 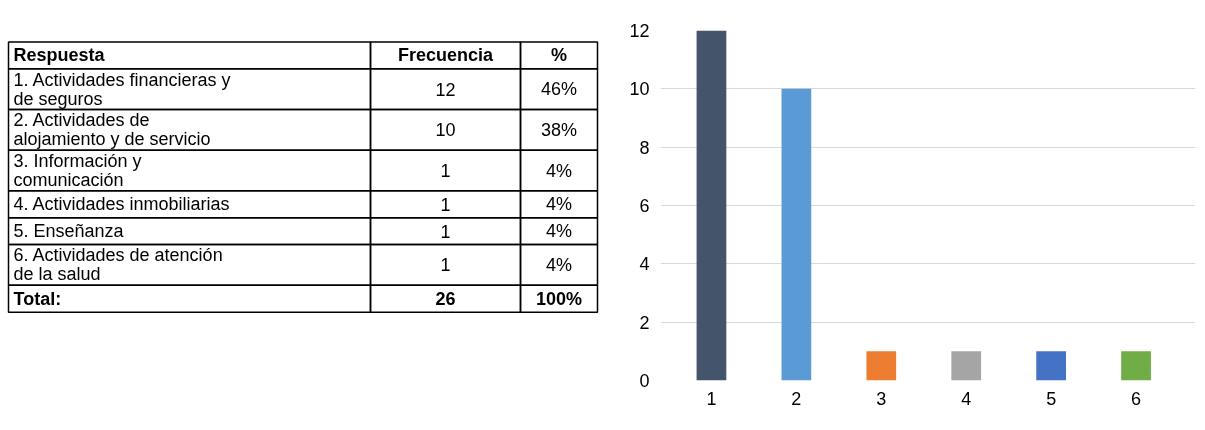 I want to click on text: 10, so click(x=445, y=130).